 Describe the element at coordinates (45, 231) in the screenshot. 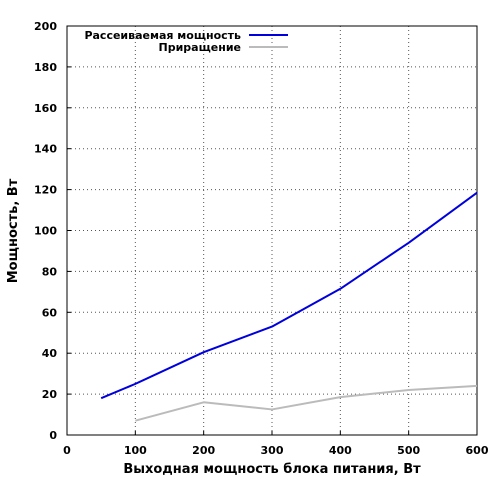

I see `y-tick-label: 100` at that location.